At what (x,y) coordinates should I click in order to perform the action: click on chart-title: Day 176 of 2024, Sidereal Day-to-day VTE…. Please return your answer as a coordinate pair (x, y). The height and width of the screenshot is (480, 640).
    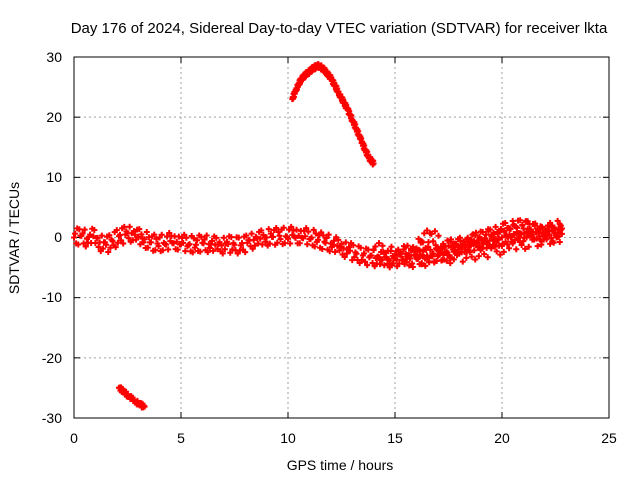
    Looking at the image, I should click on (339, 28).